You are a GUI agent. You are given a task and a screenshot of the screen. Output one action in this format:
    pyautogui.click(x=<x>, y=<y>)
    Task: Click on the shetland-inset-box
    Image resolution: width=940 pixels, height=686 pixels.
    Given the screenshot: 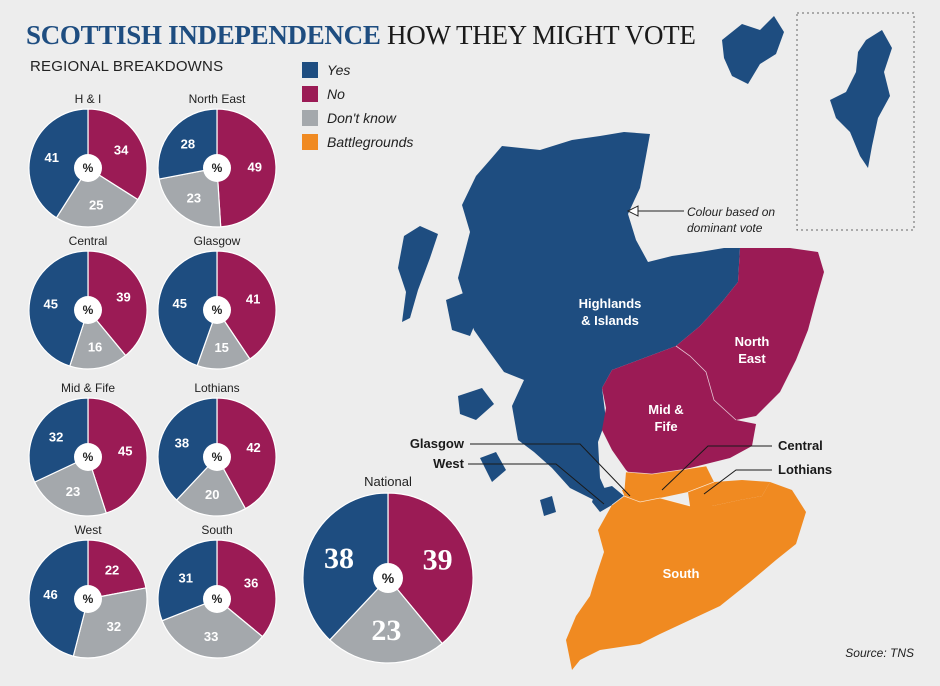 What is the action you would take?
    pyautogui.click(x=855, y=121)
    